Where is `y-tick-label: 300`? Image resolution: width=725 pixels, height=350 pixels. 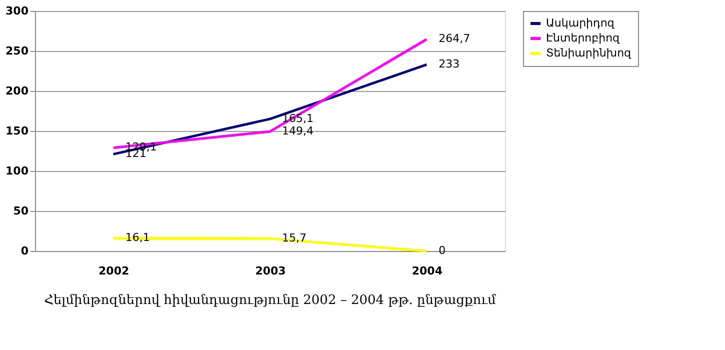 y-tick-label: 300 is located at coordinates (17, 11).